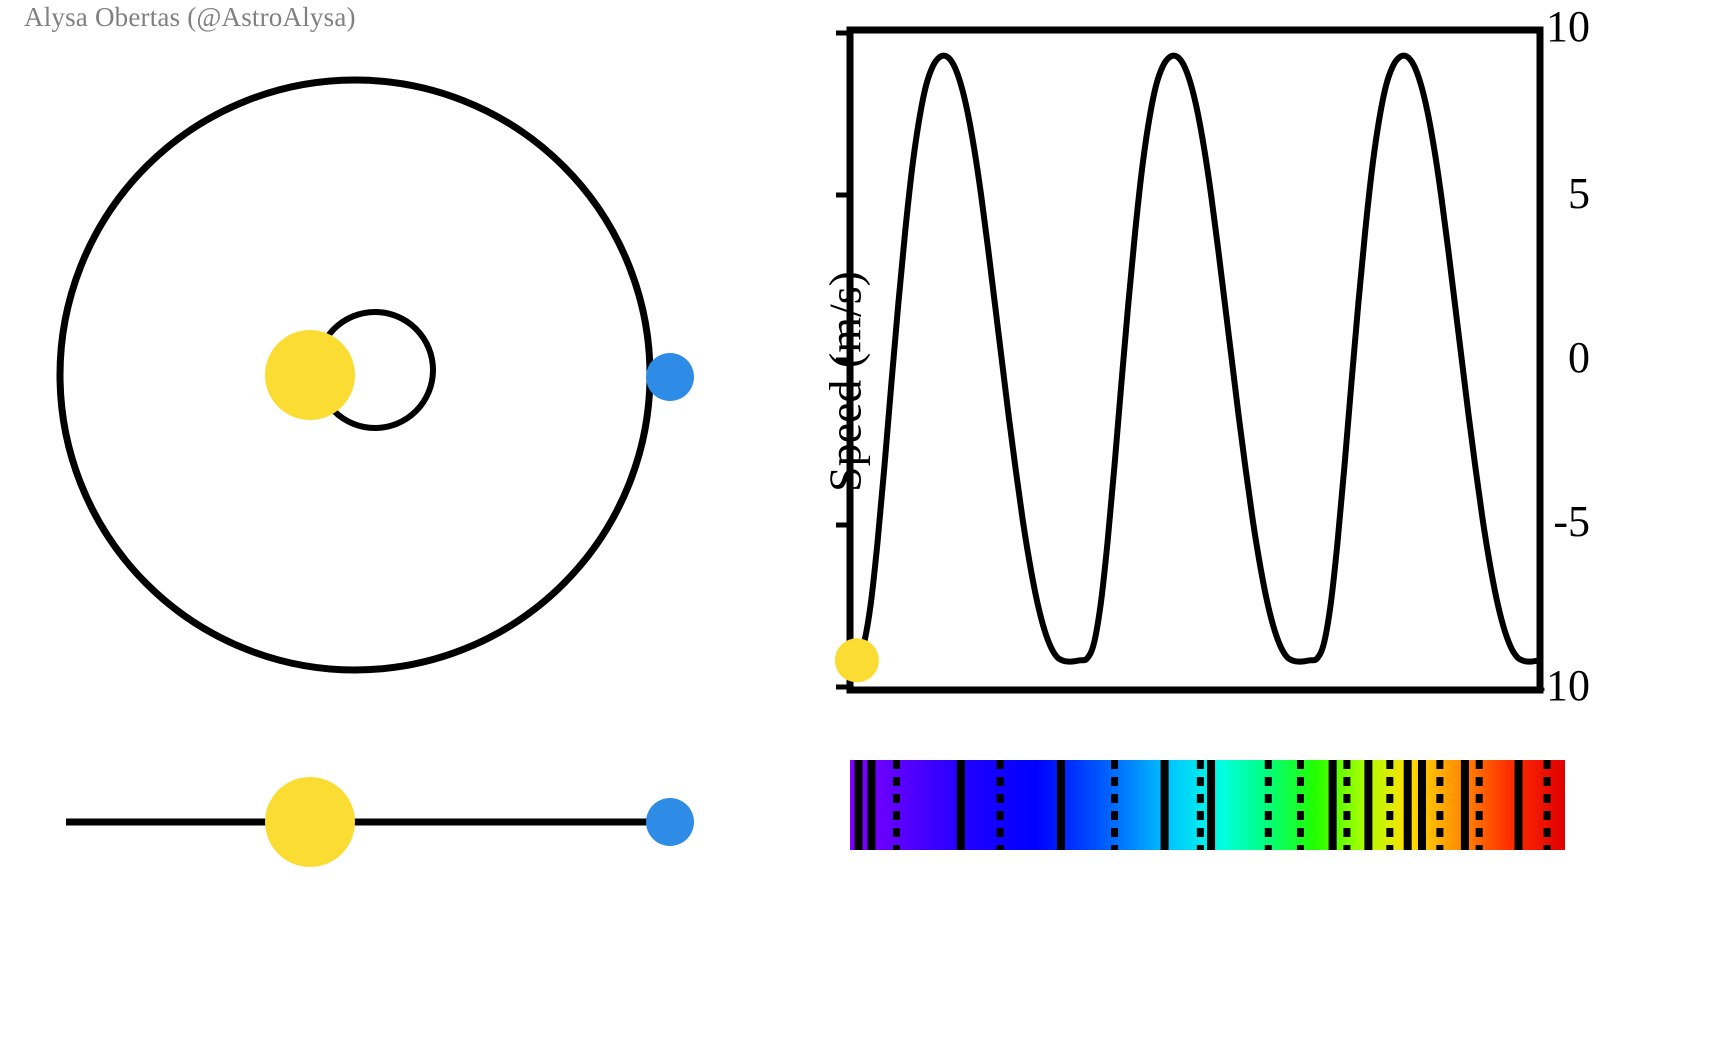 This screenshot has height=1037, width=1728. Describe the element at coordinates (670, 377) in the screenshot. I see `planet-body-face-on` at that location.